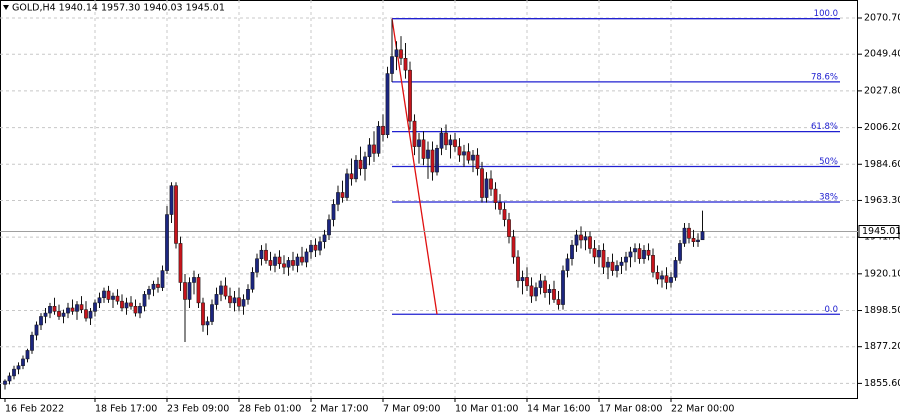 The height and width of the screenshot is (417, 900). I want to click on y-tick-label: 2027.80, so click(882, 90).